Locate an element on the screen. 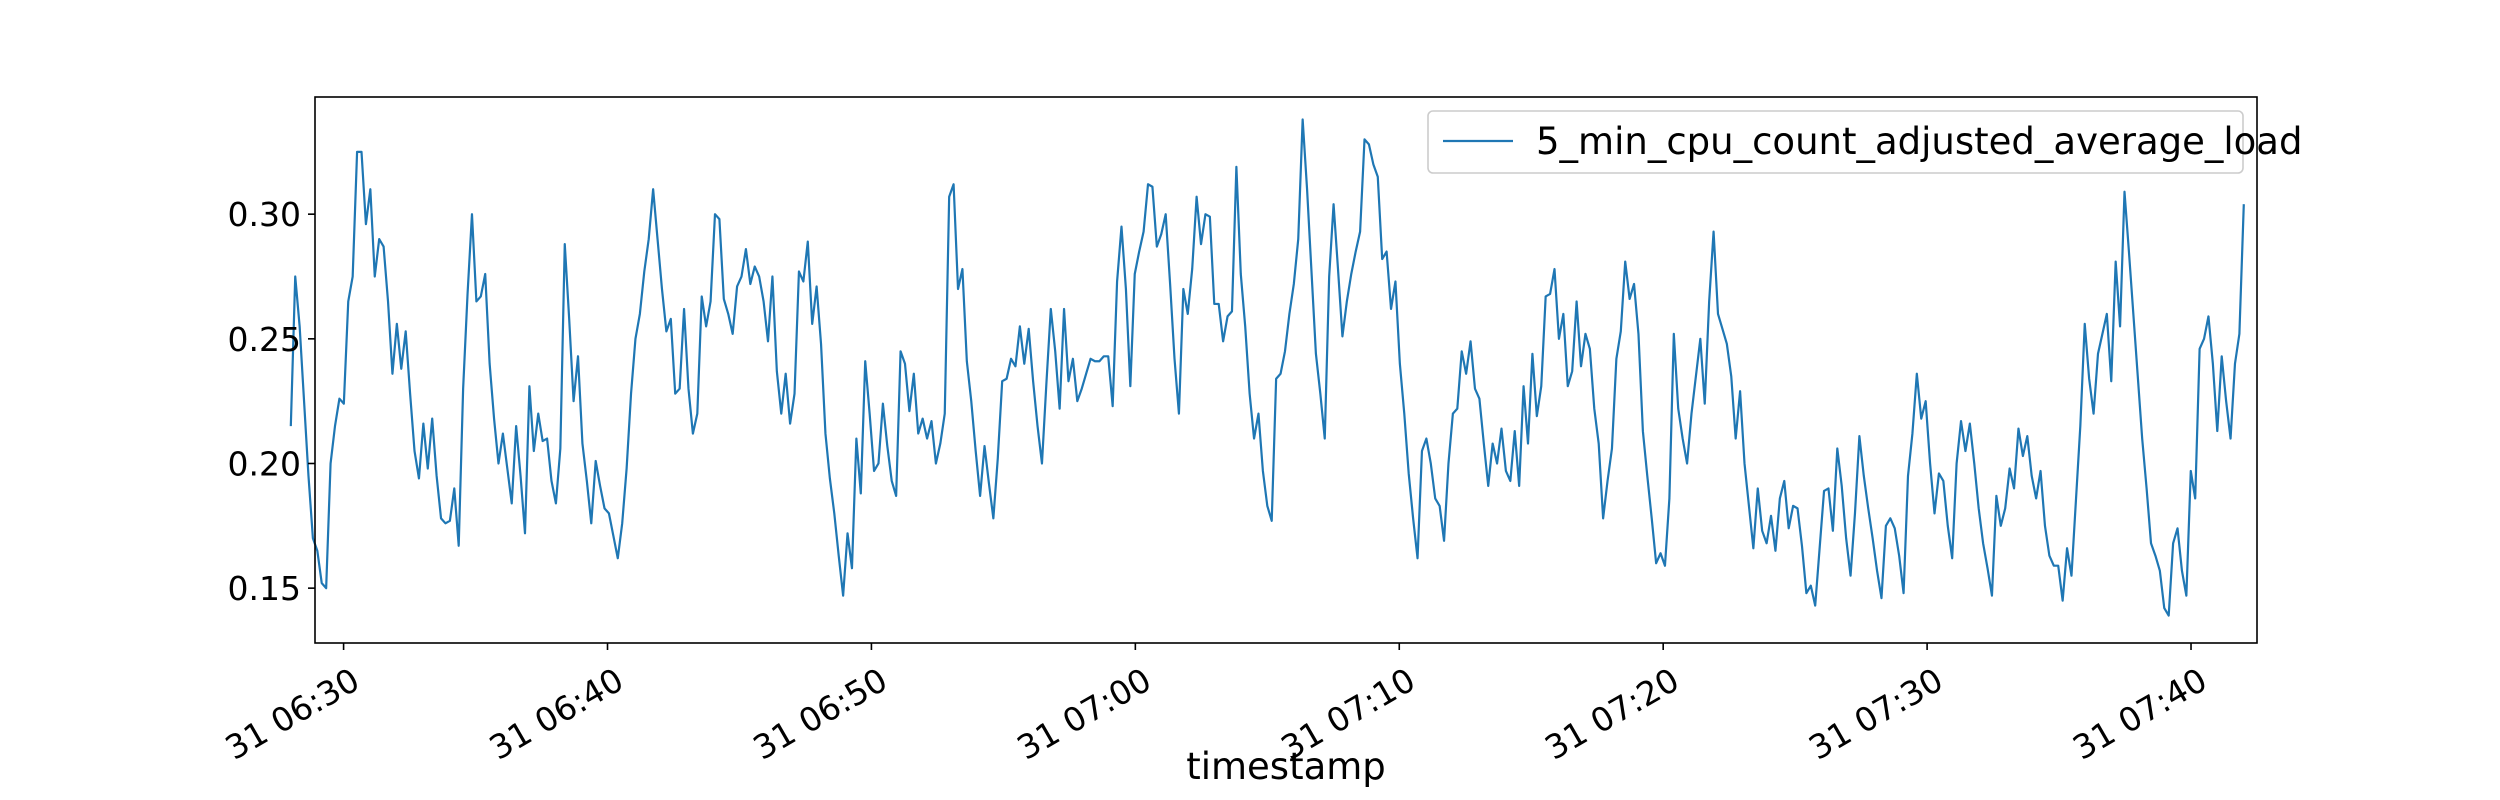 This screenshot has height=800, width=2500. x-tick-label: 31 06:30 is located at coordinates (292, 714).